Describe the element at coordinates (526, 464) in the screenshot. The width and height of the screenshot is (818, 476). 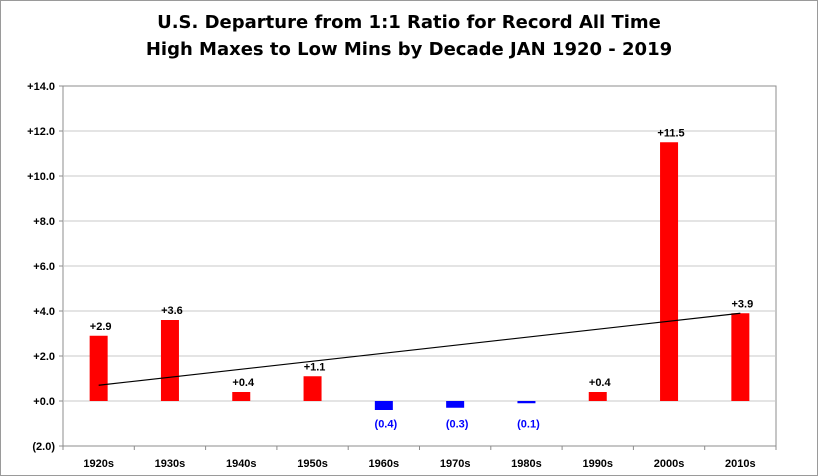
I see `x-tick-label: 1980s` at that location.